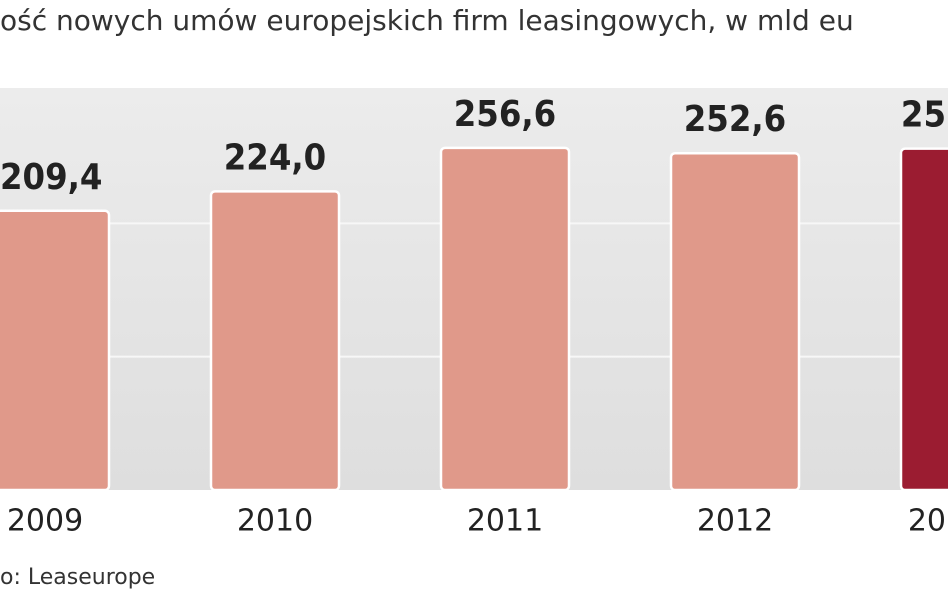 The width and height of the screenshot is (948, 593). What do you see at coordinates (505, 114) in the screenshot?
I see `value-label: 256,6` at bounding box center [505, 114].